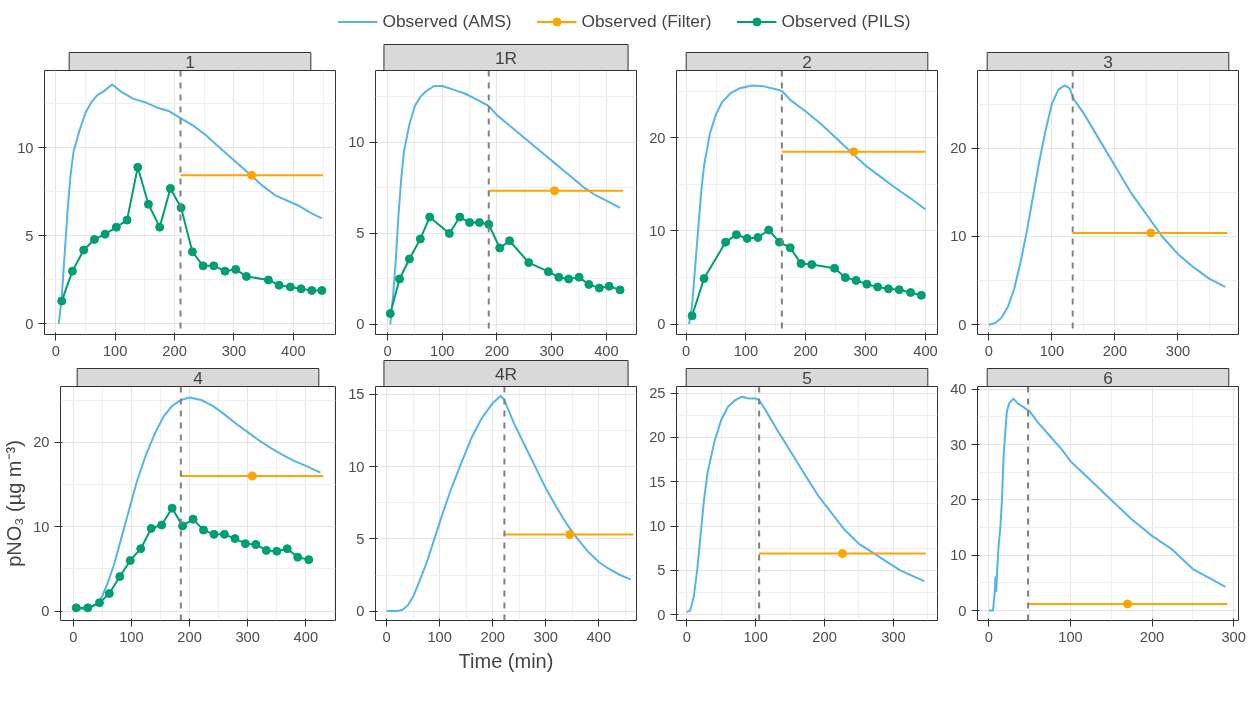 The height and width of the screenshot is (717, 1256). What do you see at coordinates (846, 21) in the screenshot?
I see `legend-label: Observed (PILS)` at bounding box center [846, 21].